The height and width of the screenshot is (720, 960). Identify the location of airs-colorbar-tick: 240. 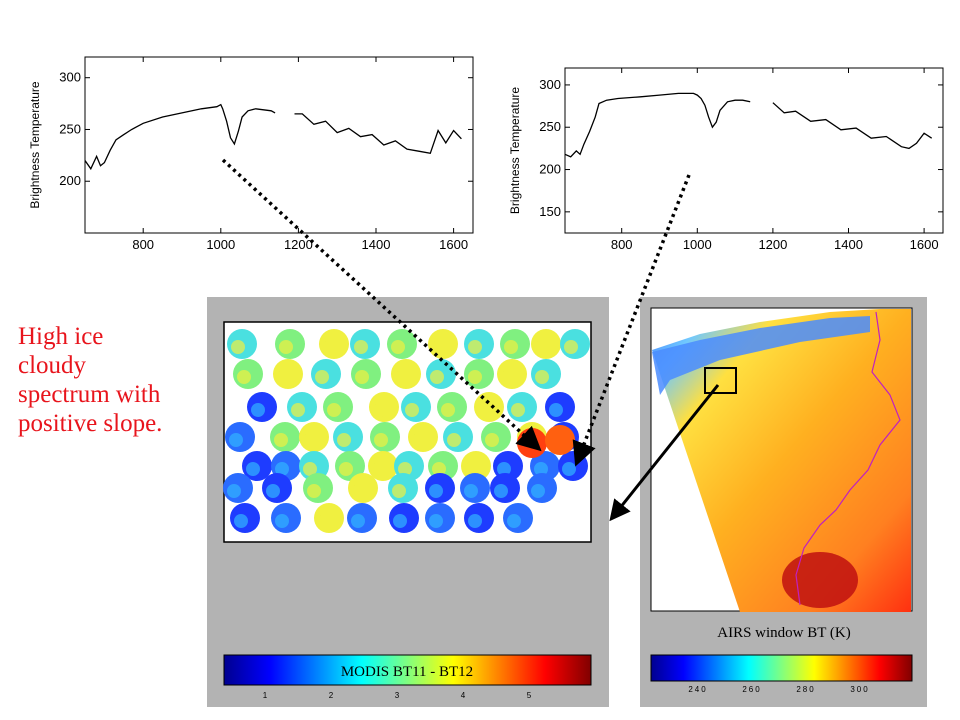
(697, 689).